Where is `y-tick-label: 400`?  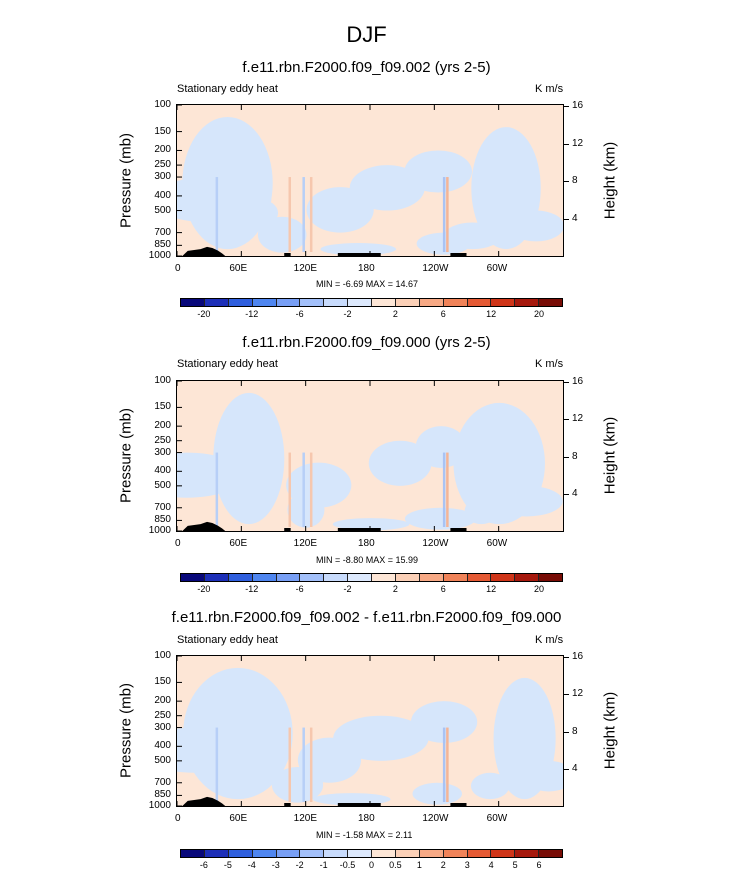
y-tick-label: 400 is located at coordinates (162, 746).